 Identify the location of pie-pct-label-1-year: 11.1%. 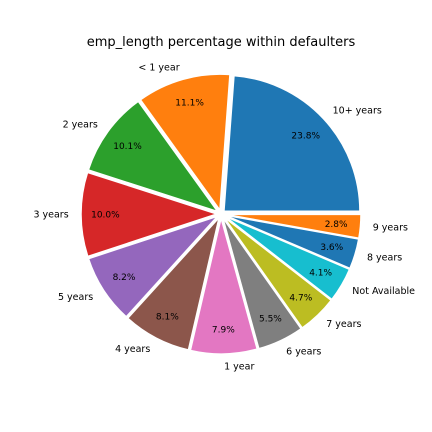
(189, 104).